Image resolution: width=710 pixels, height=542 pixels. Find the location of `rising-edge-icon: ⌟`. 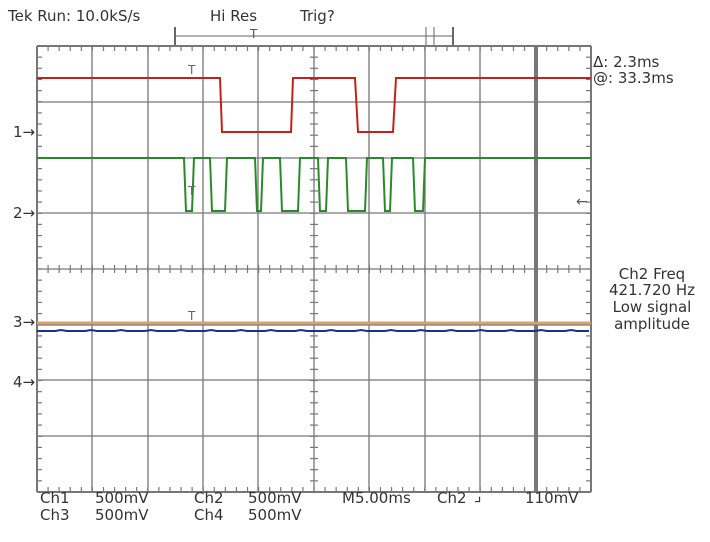

rising-edge-icon: ⌟ is located at coordinates (478, 495).